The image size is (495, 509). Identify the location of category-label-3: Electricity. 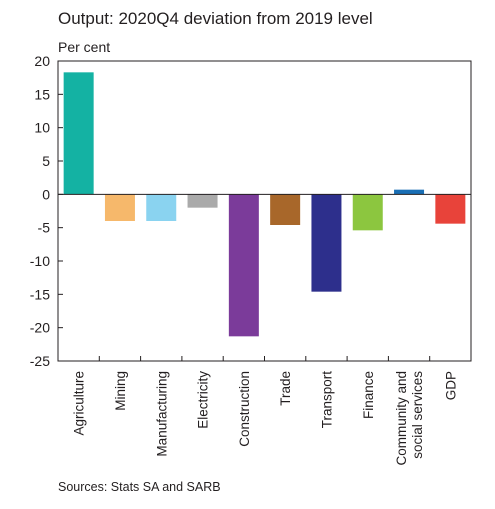
(203, 400).